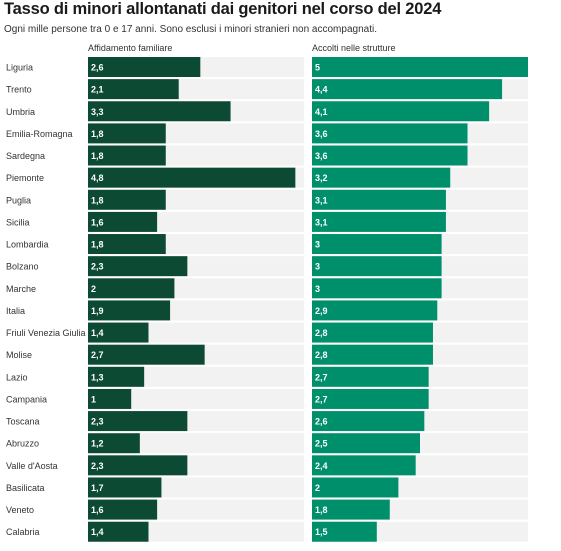 Image resolution: width=561 pixels, height=551 pixels. Describe the element at coordinates (321, 178) in the screenshot. I see `value-label: 3,2` at that location.